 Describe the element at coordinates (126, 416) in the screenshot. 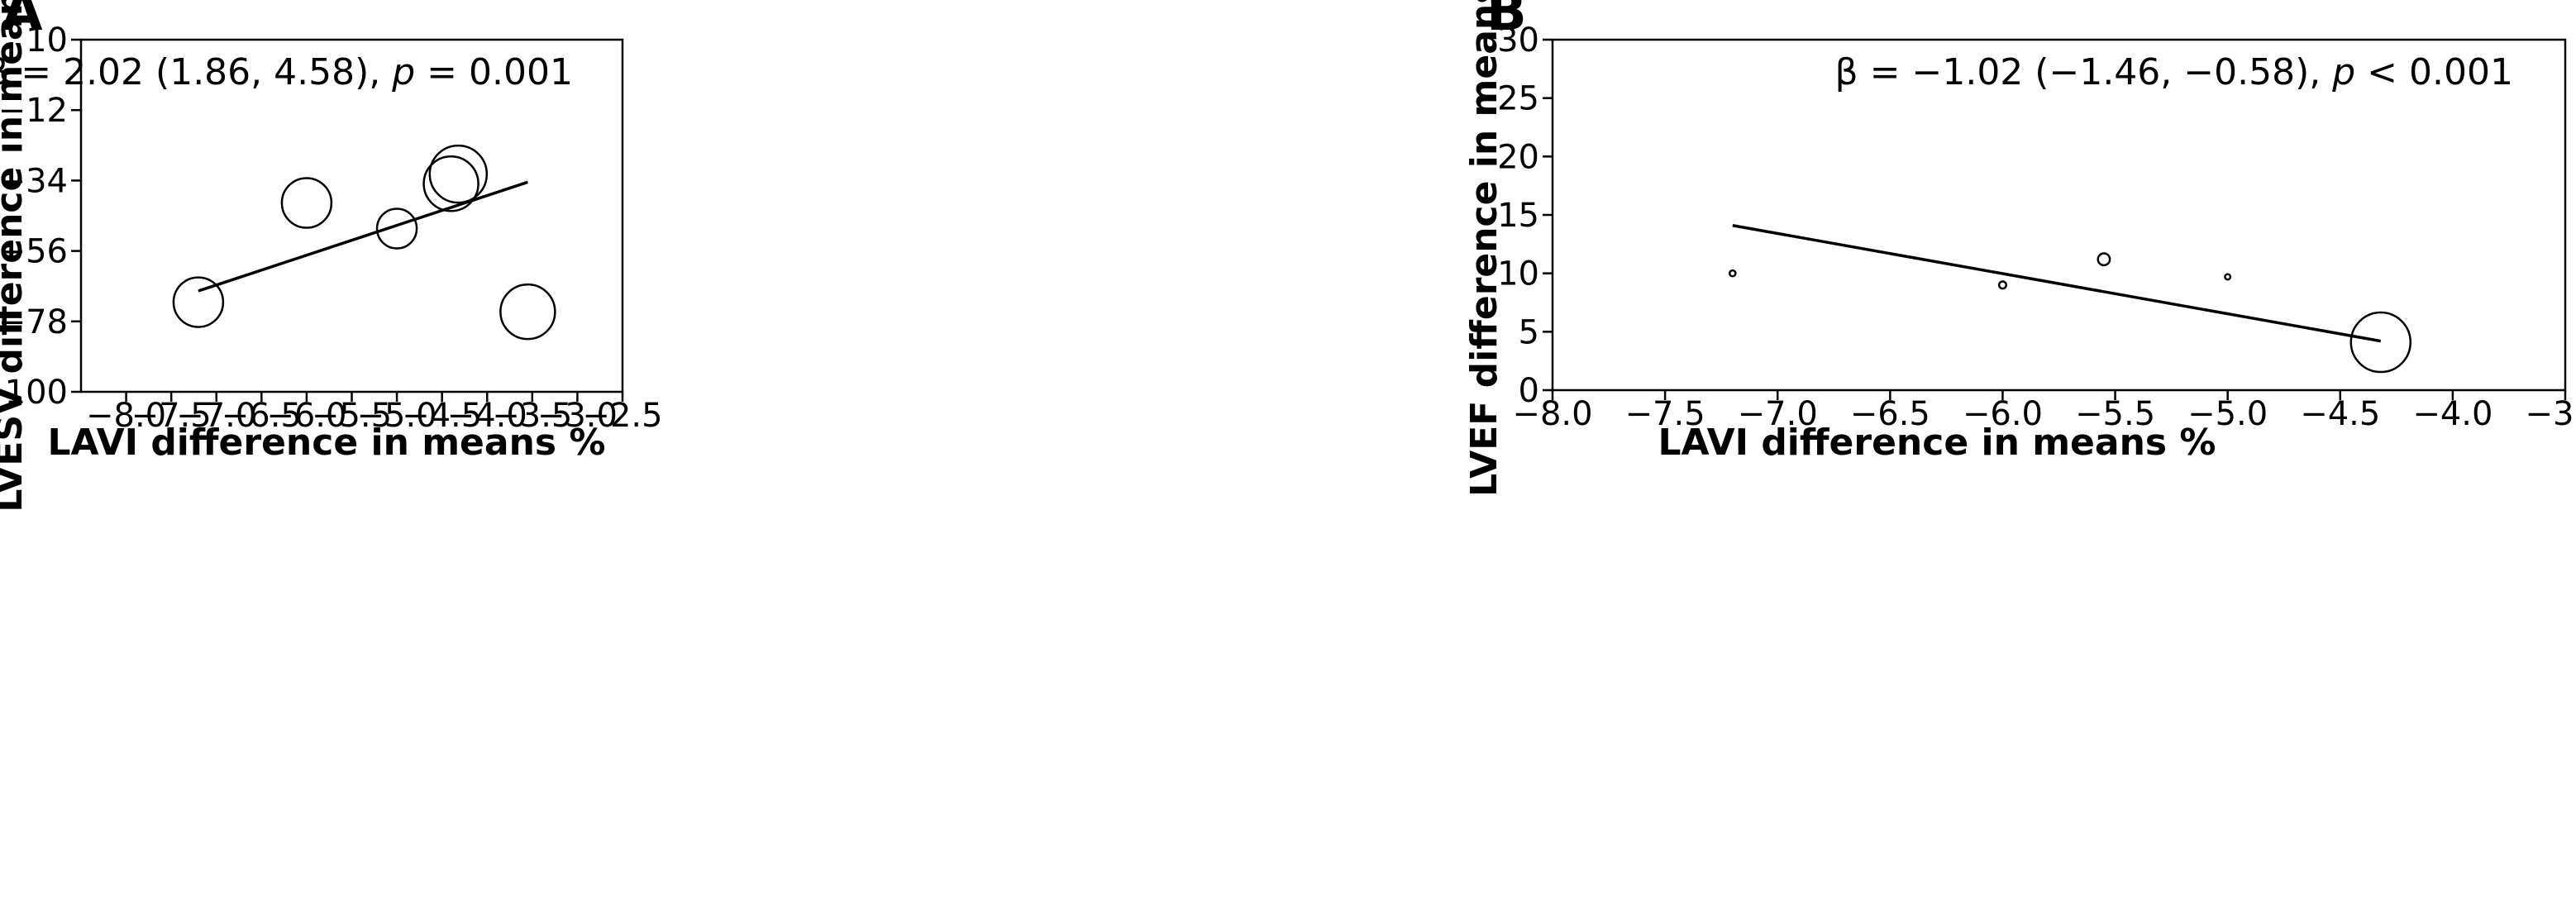

I see `chart-a-x-tick-label: −8.0` at that location.